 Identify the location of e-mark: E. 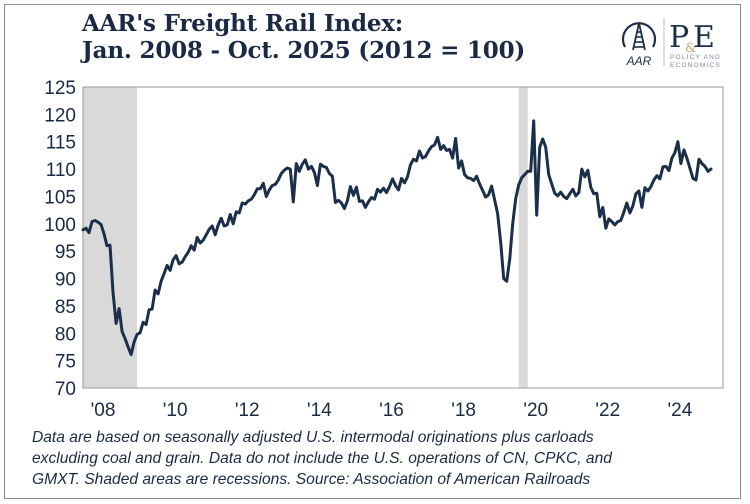
(704, 37).